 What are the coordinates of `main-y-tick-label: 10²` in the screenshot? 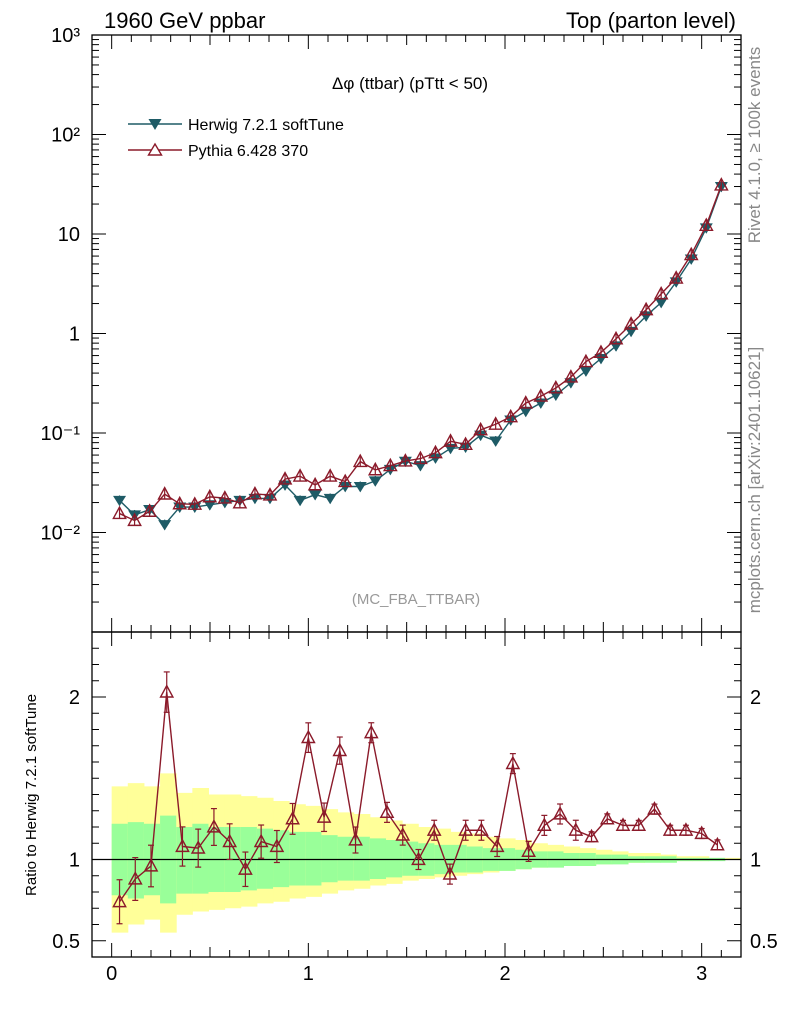 It's located at (65, 136).